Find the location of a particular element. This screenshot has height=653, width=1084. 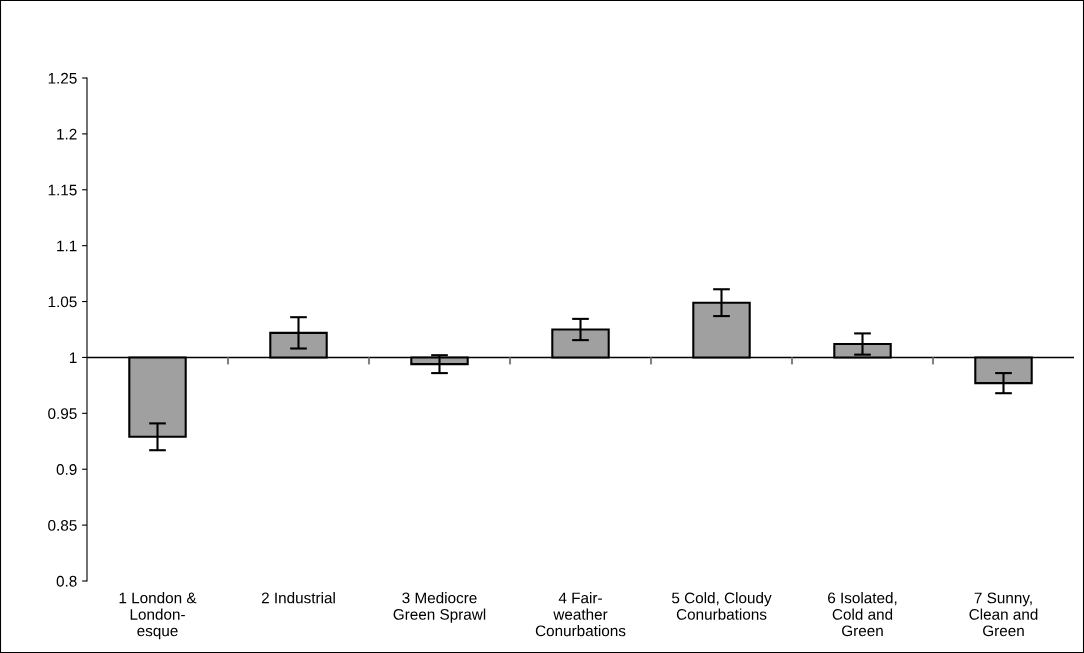

x-tick-label: 5 Cold, Cloudy Conurbations is located at coordinates (722, 606).